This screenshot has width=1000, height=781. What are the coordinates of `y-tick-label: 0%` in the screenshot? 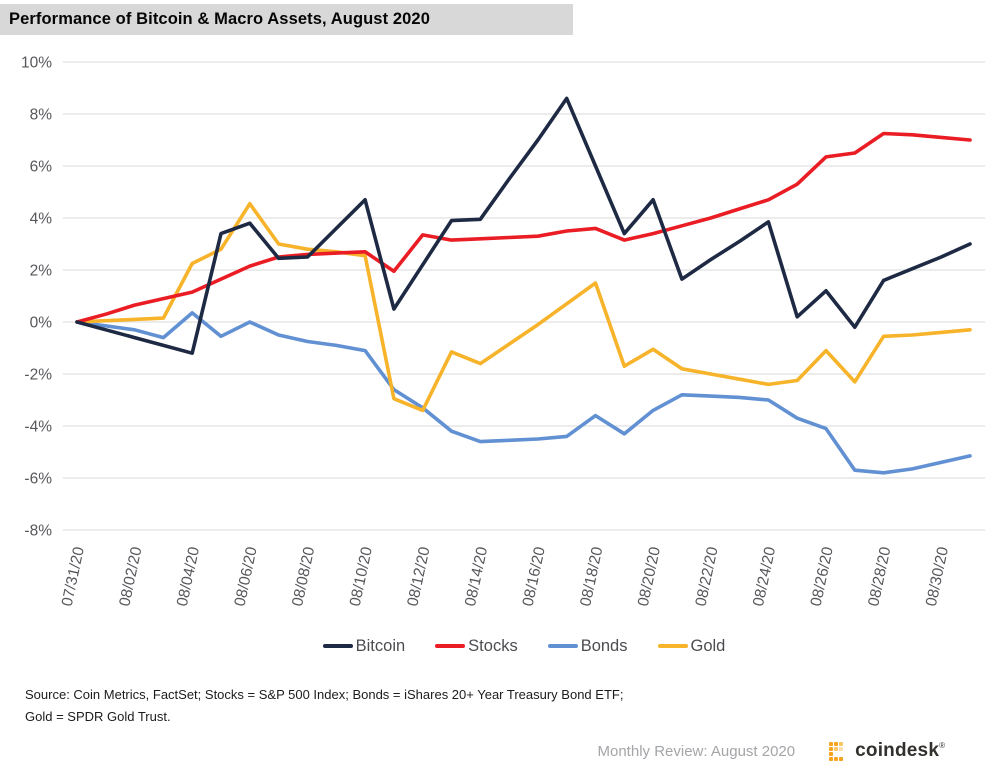 It's located at (41, 323).